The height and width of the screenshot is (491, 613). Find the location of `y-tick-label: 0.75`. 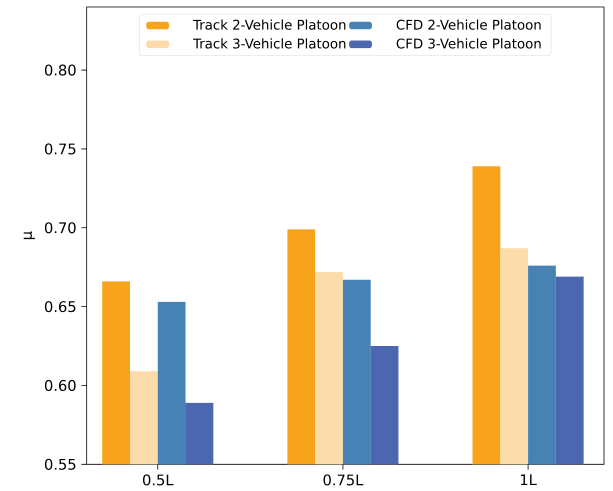

y-tick-label: 0.75 is located at coordinates (60, 148).